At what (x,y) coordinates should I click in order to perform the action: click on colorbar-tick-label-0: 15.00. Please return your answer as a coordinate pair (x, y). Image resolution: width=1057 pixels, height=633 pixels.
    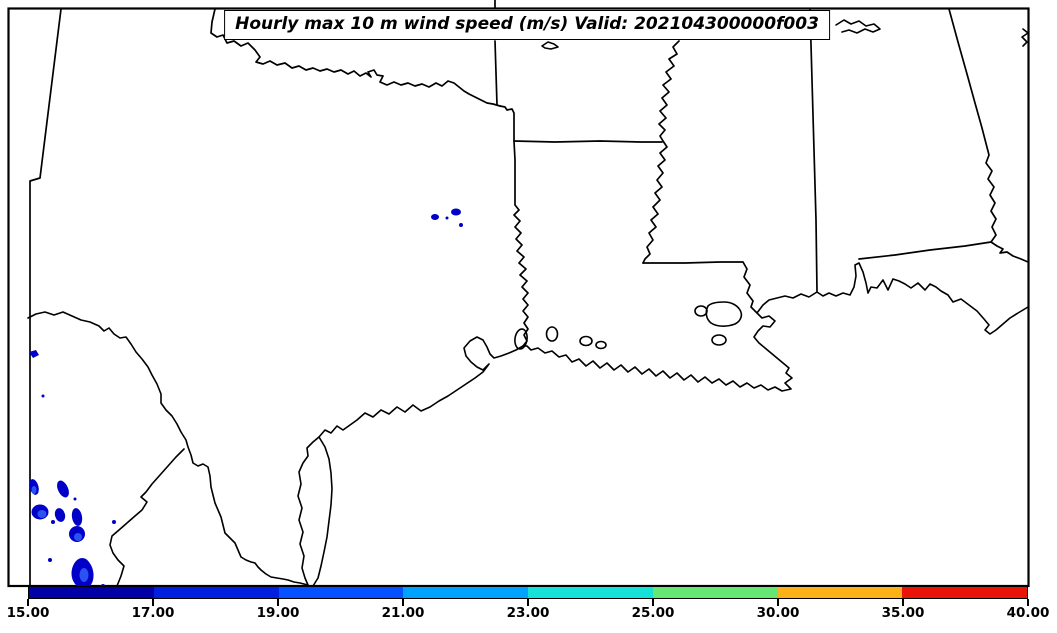
    Looking at the image, I should click on (28, 613).